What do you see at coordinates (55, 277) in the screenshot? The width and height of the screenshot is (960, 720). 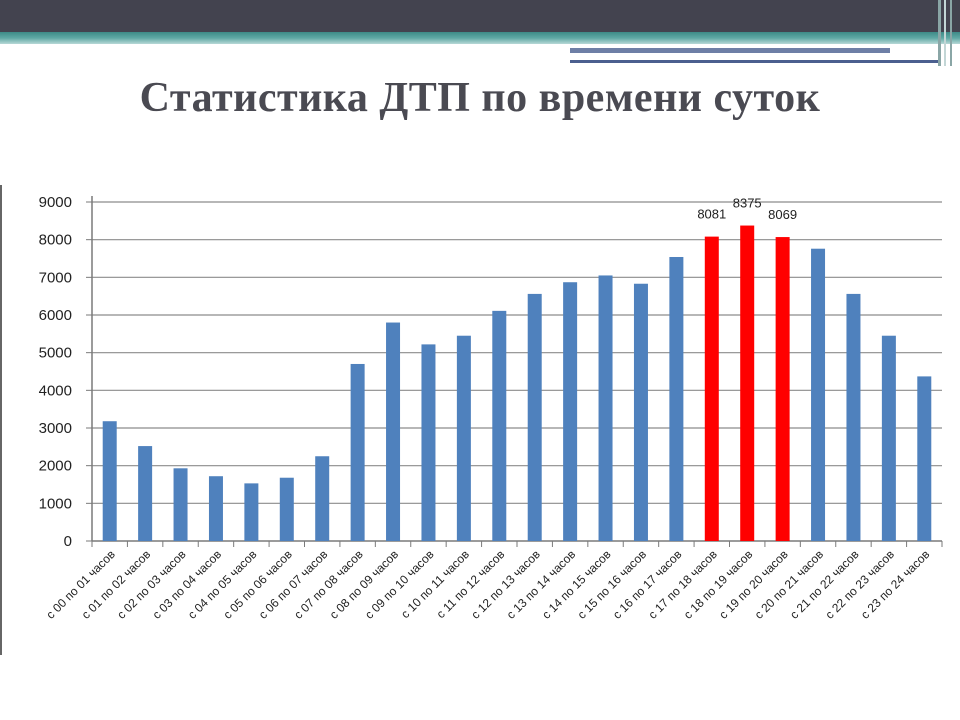 I see `y-tick-label: 7000` at bounding box center [55, 277].